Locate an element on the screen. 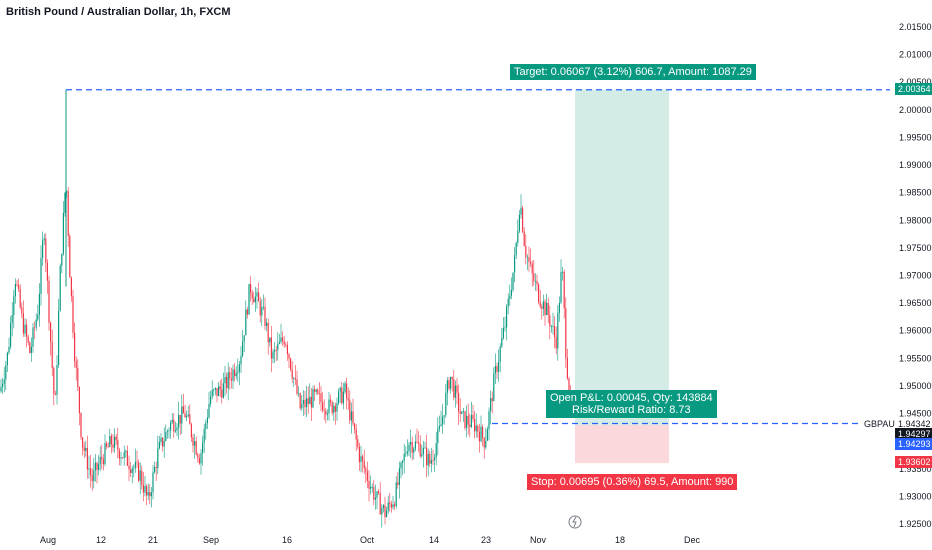 This screenshot has width=932, height=550. target-zone is located at coordinates (622, 257).